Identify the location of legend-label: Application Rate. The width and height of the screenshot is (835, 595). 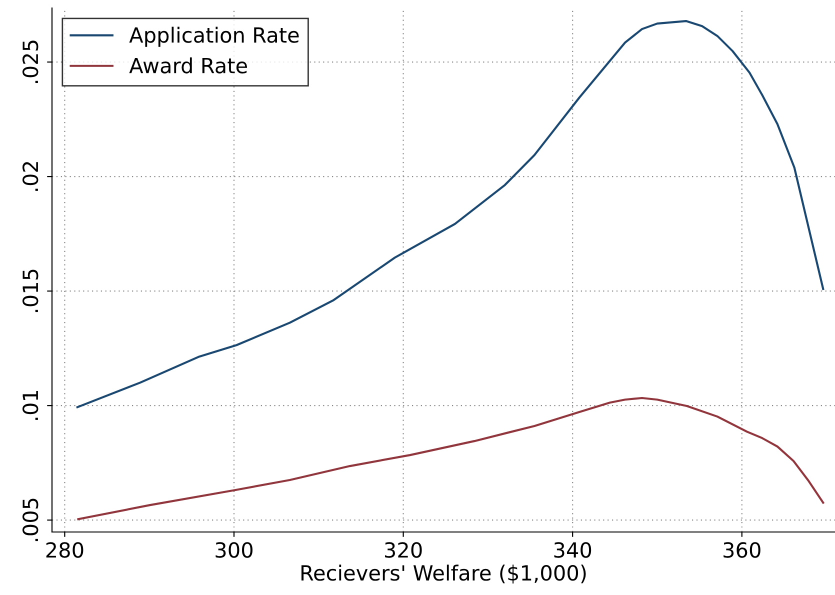
(214, 36).